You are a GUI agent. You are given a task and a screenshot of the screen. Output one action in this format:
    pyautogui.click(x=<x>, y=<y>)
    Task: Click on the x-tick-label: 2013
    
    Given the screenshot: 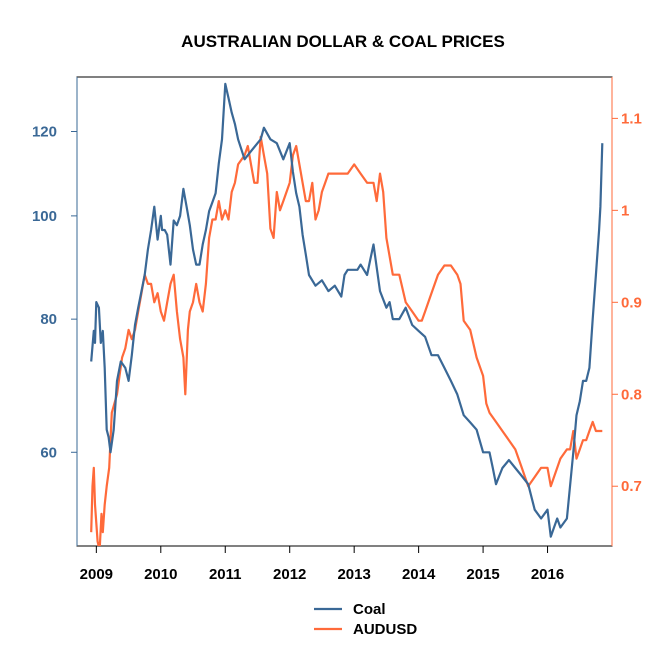 What is the action you would take?
    pyautogui.click(x=353, y=574)
    